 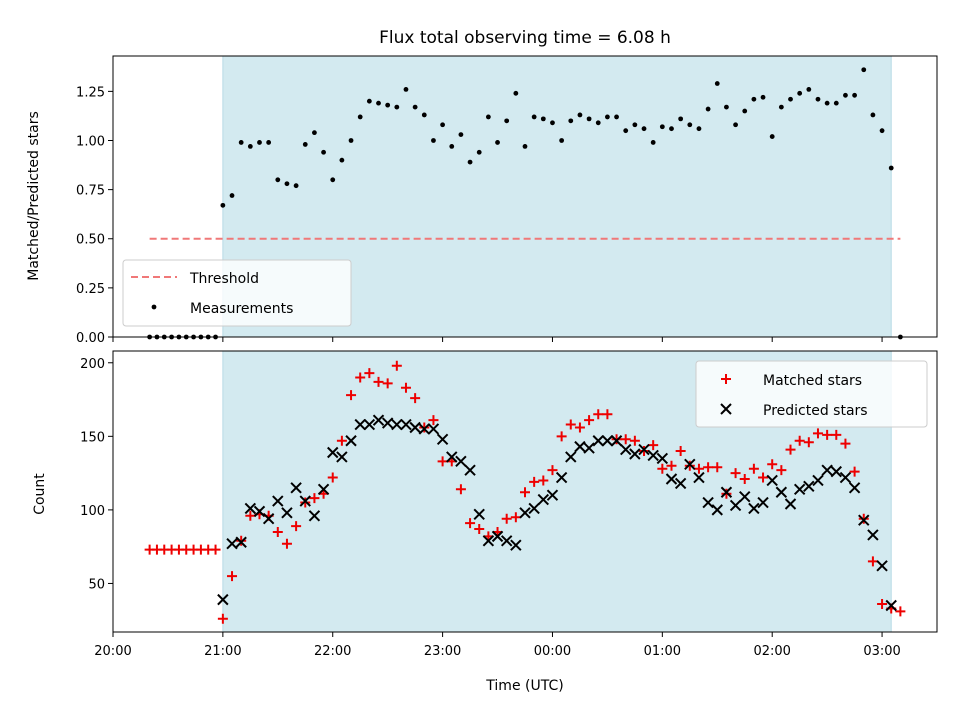 What do you see at coordinates (332, 651) in the screenshot?
I see `x-tick-label: 22:00` at bounding box center [332, 651].